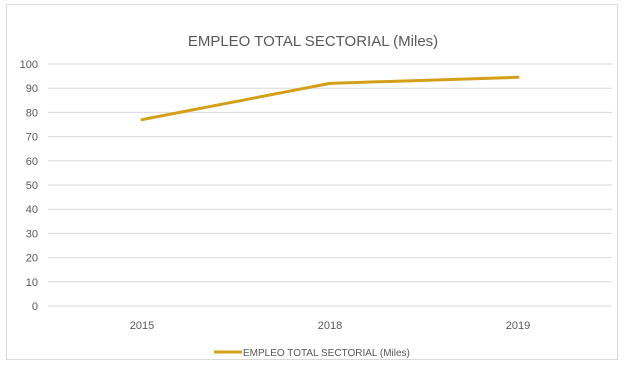 The height and width of the screenshot is (365, 624). I want to click on y-tick-label: 60, so click(32, 162).